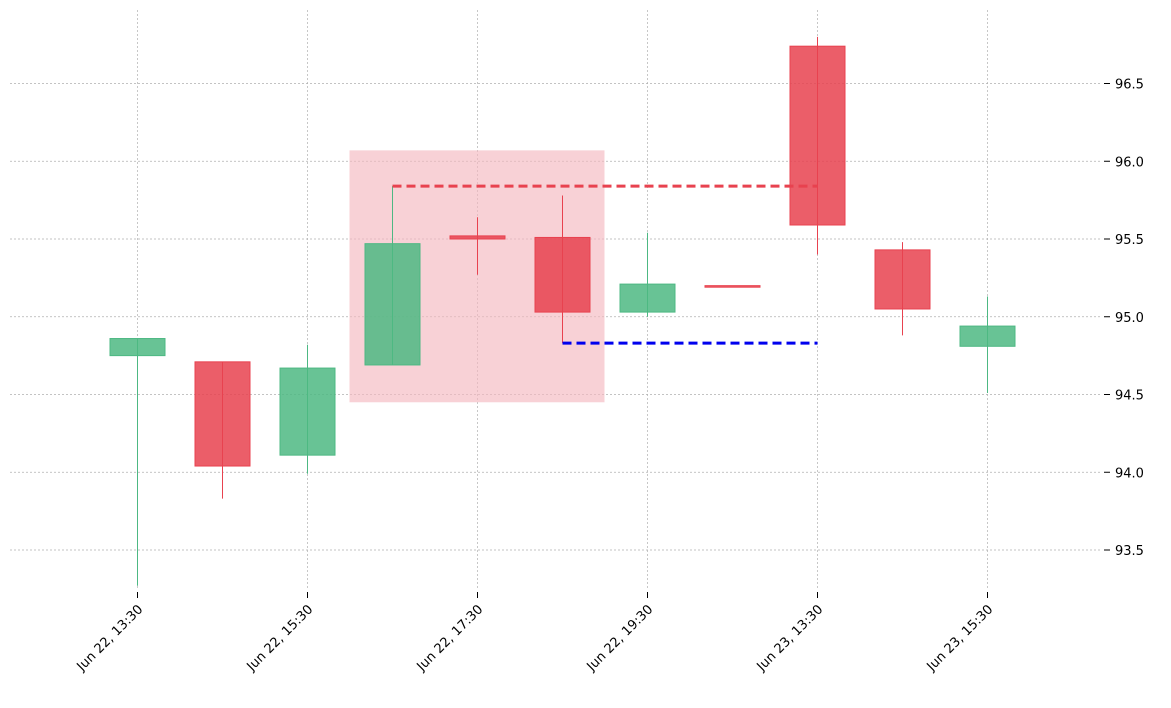 The width and height of the screenshot is (1171, 708). I want to click on y-tick-label: 96.0, so click(1129, 162).